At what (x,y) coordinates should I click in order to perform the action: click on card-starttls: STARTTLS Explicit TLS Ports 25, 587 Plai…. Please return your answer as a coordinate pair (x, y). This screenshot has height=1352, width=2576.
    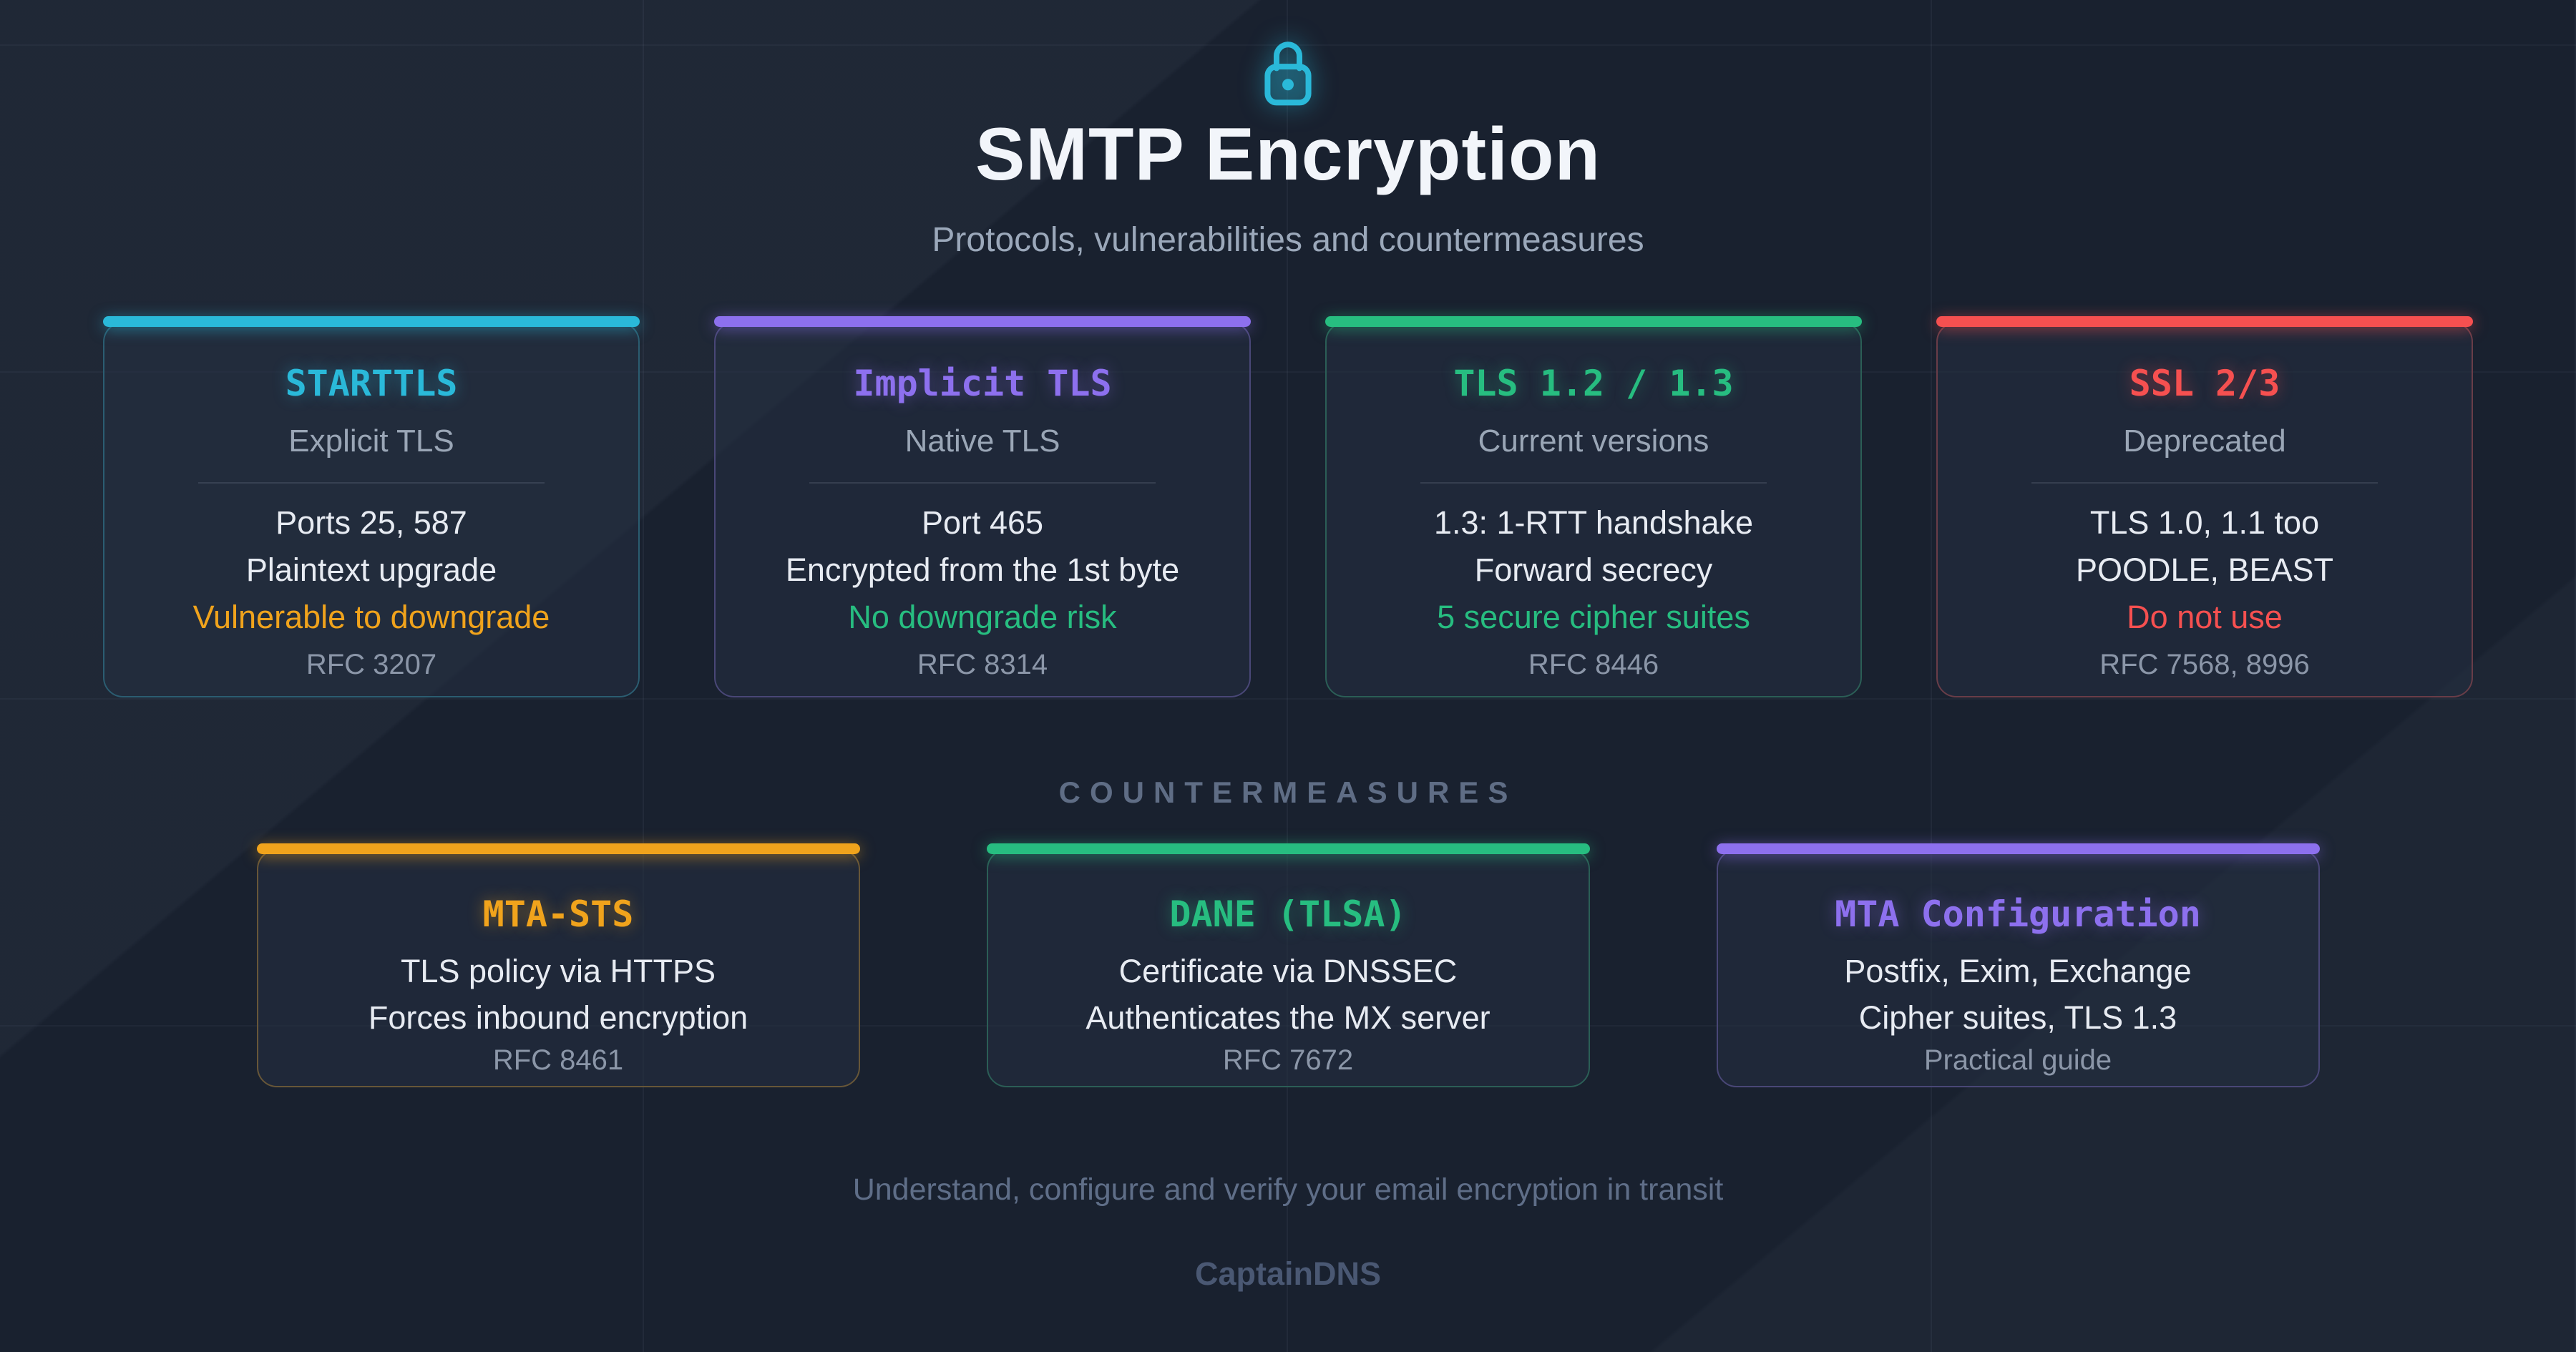
    Looking at the image, I should click on (372, 507).